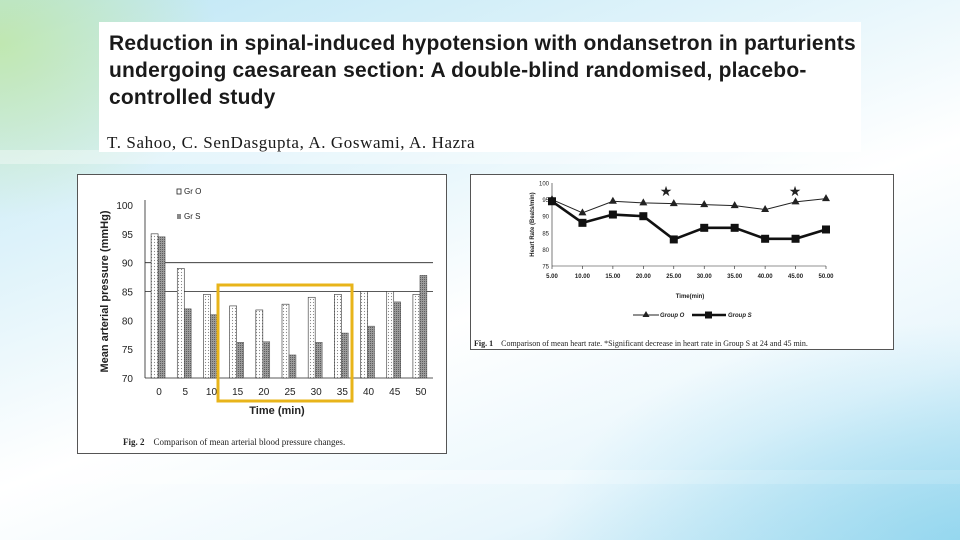  I want to click on x-tick-label: 30.00, so click(705, 277).